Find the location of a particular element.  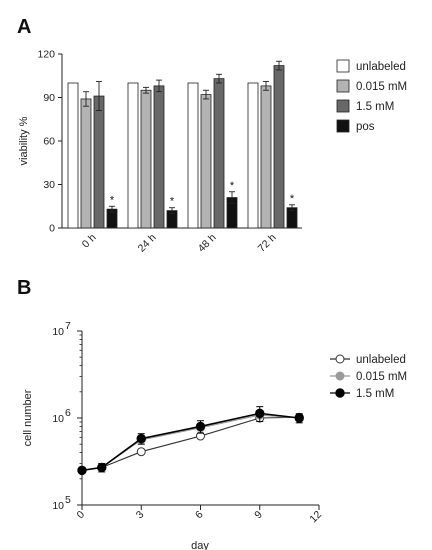

chart-b-series is located at coordinates (190, 441).